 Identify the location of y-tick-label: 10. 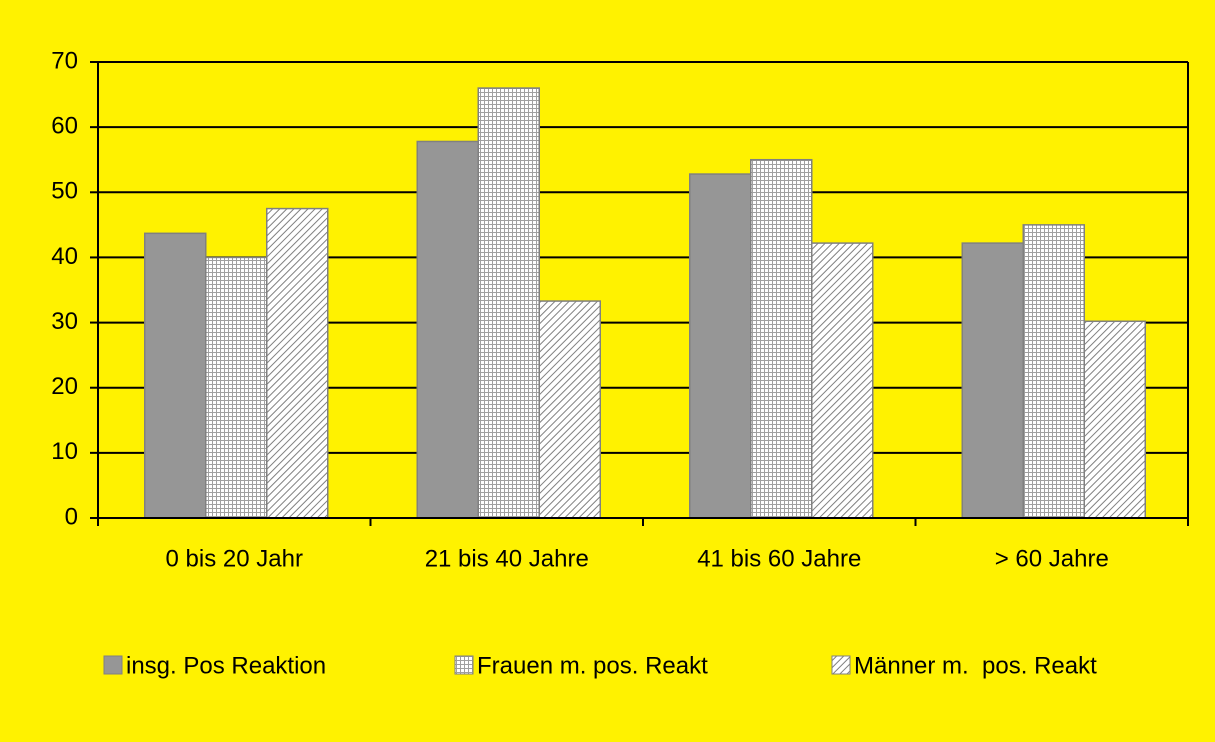
(64, 451).